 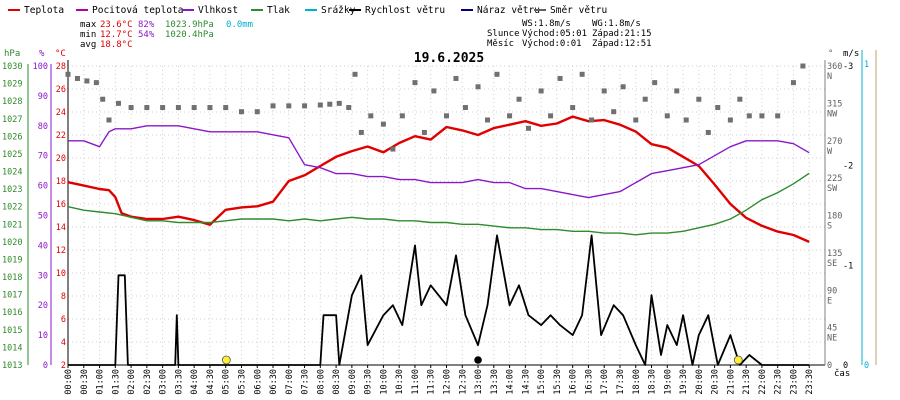 What do you see at coordinates (189, 25) in the screenshot?
I see `stats-press-max: 1023.9hPa` at bounding box center [189, 25].